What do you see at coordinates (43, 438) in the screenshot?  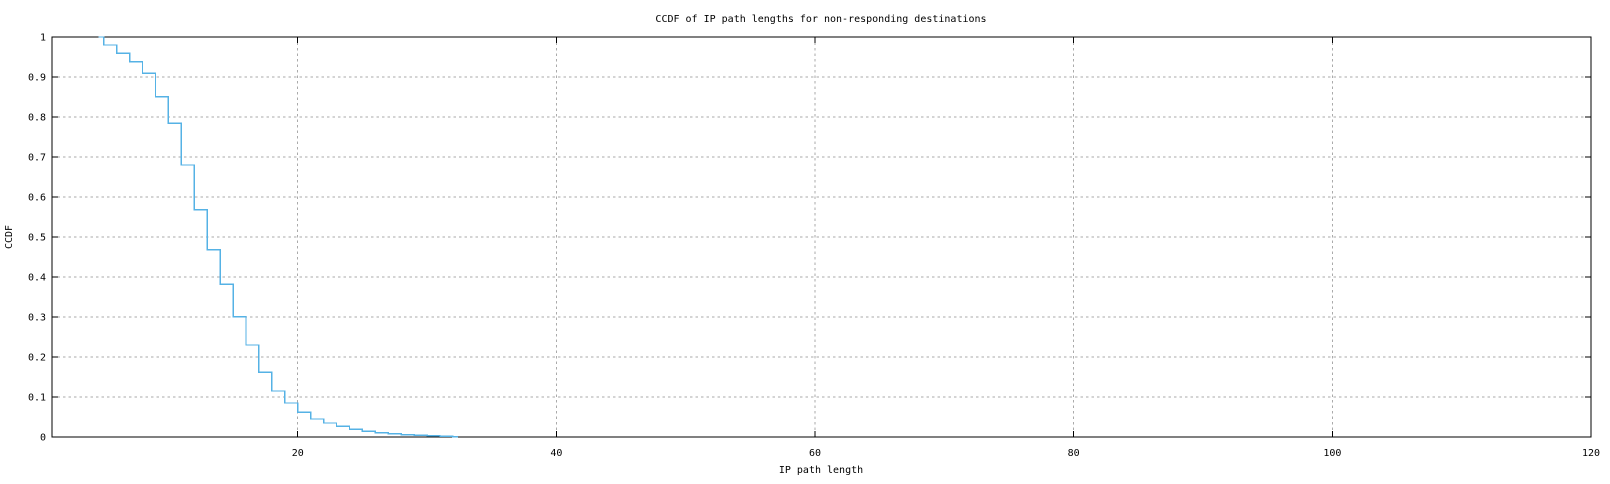 I see `y-tick-label: 0` at bounding box center [43, 438].